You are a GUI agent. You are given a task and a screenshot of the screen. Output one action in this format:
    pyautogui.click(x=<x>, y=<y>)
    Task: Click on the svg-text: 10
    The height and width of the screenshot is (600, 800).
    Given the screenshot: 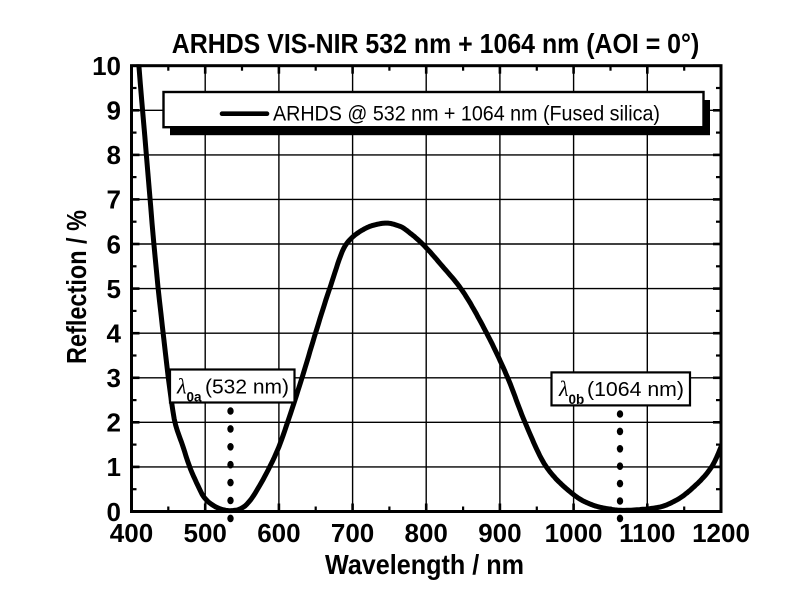 What is the action you would take?
    pyautogui.click(x=106, y=66)
    